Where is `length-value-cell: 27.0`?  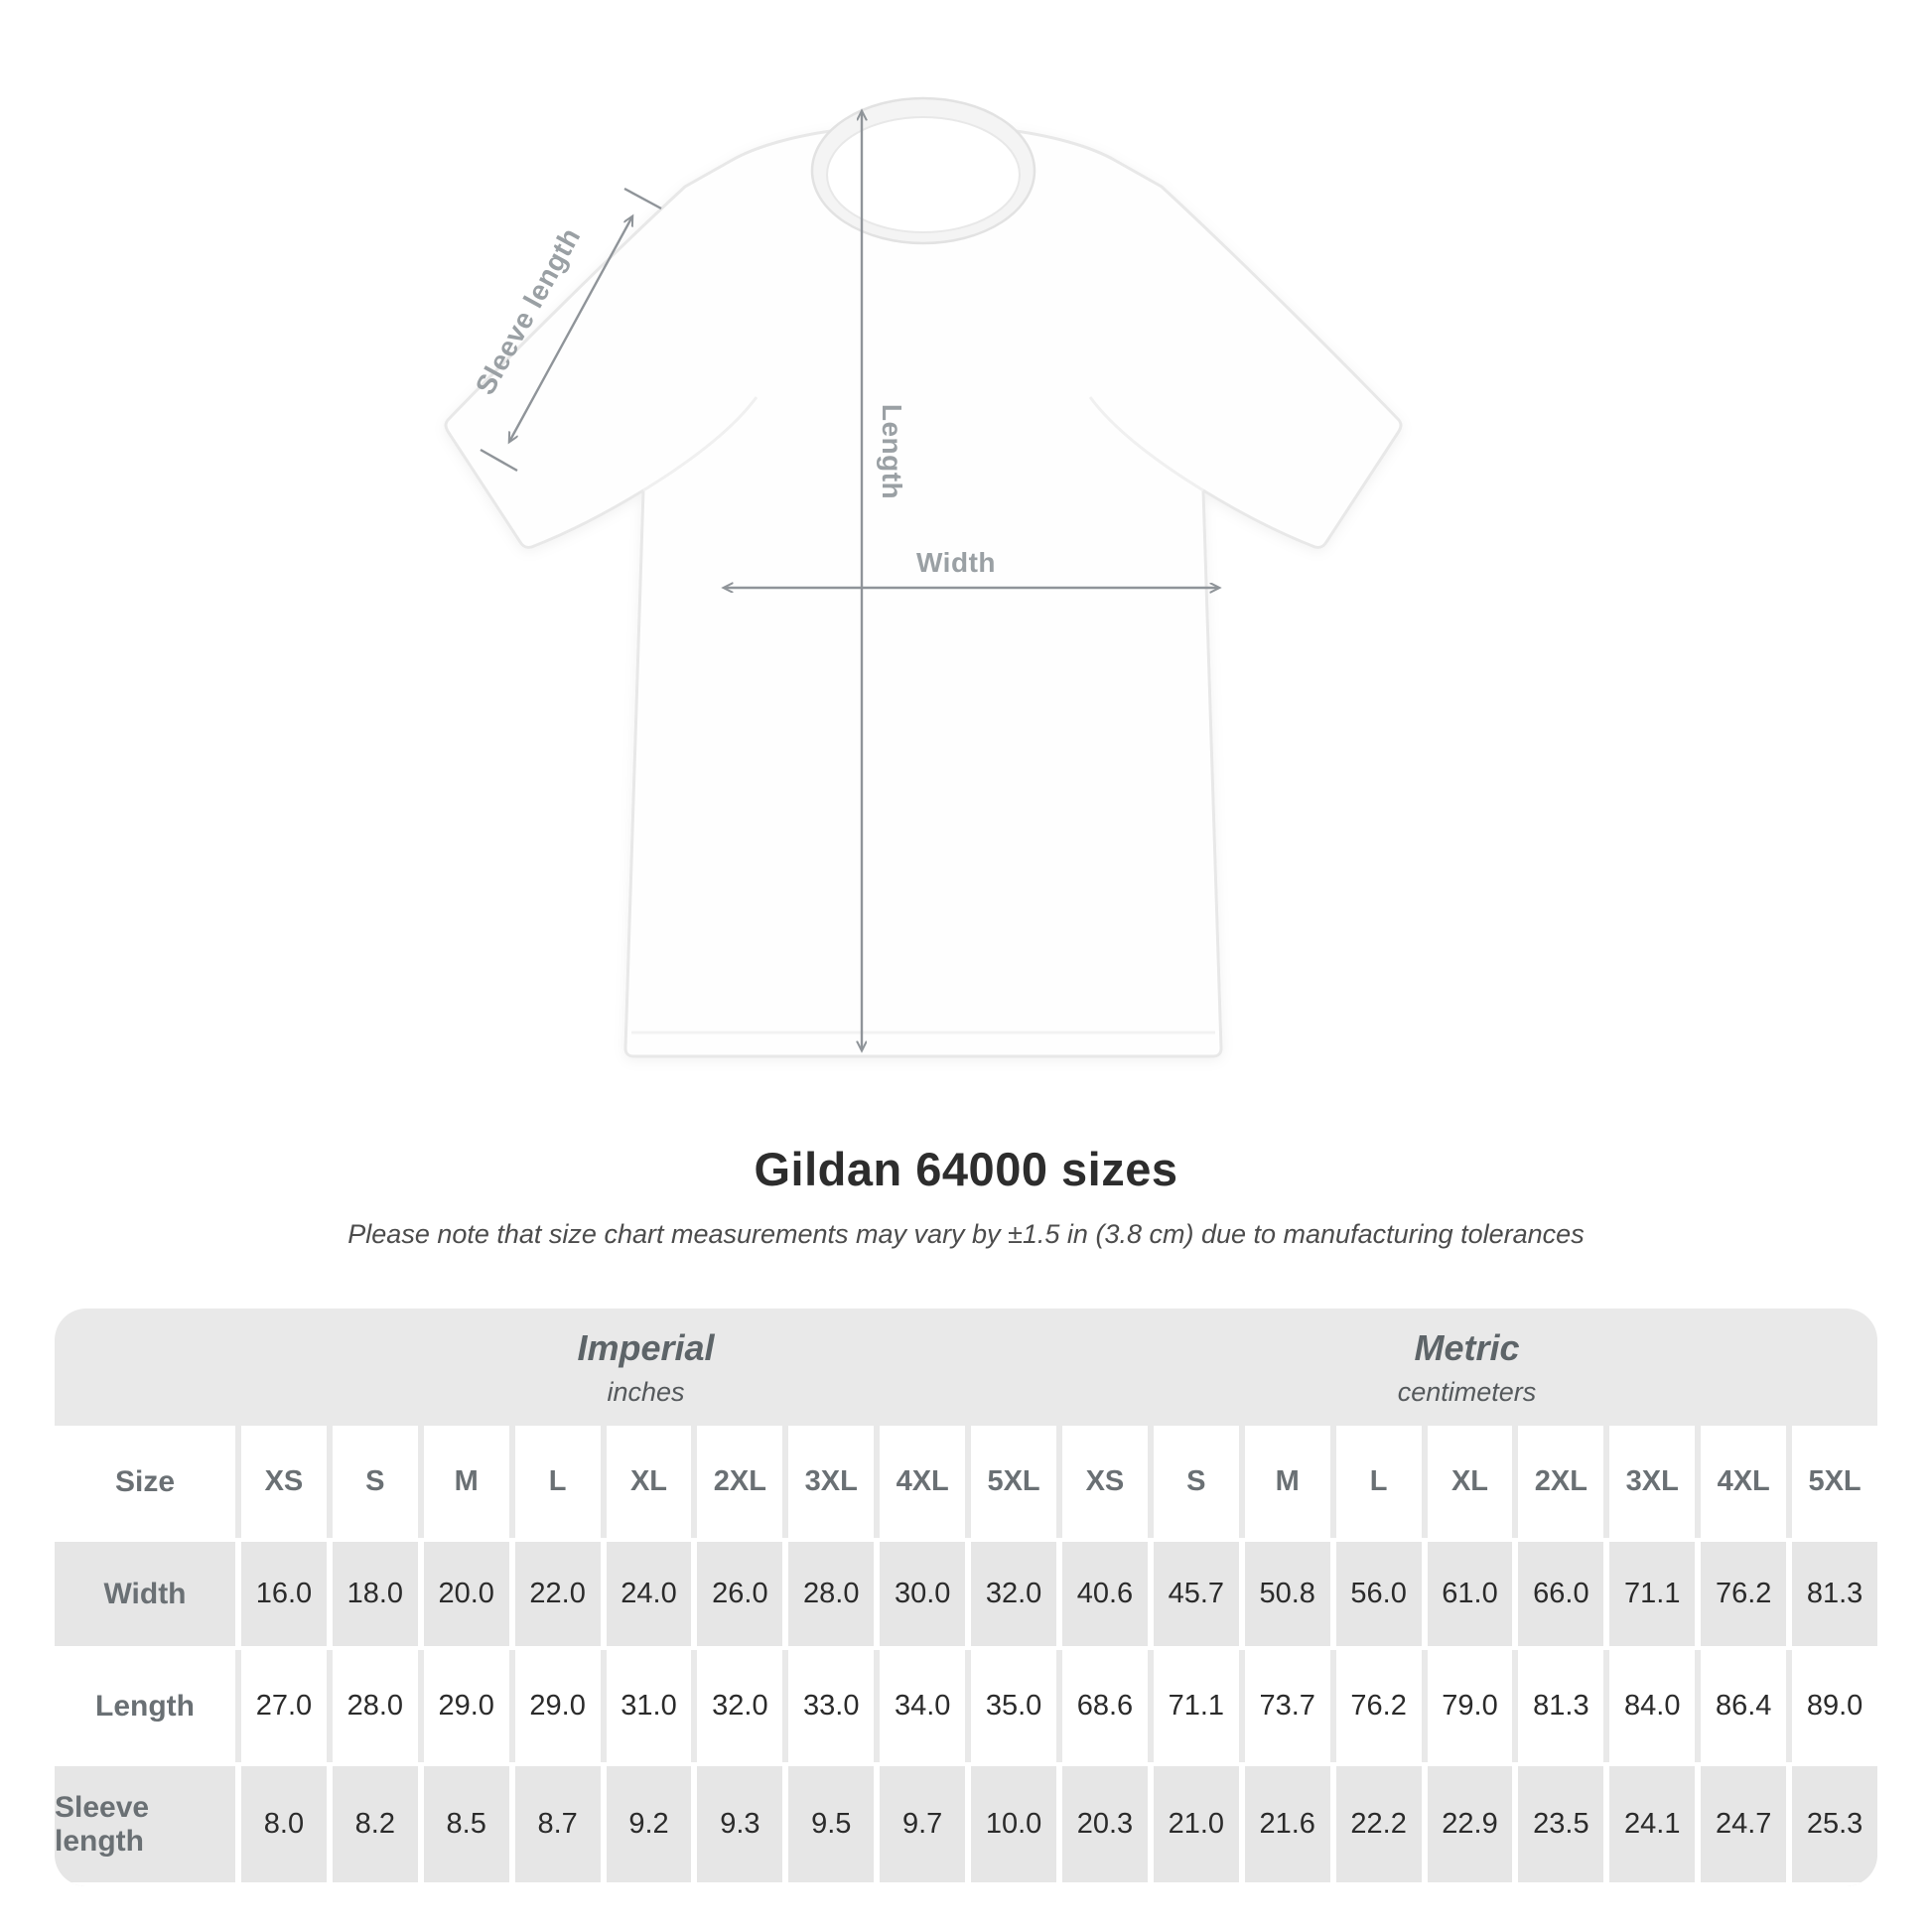 length-value-cell: 27.0 is located at coordinates (281, 1706).